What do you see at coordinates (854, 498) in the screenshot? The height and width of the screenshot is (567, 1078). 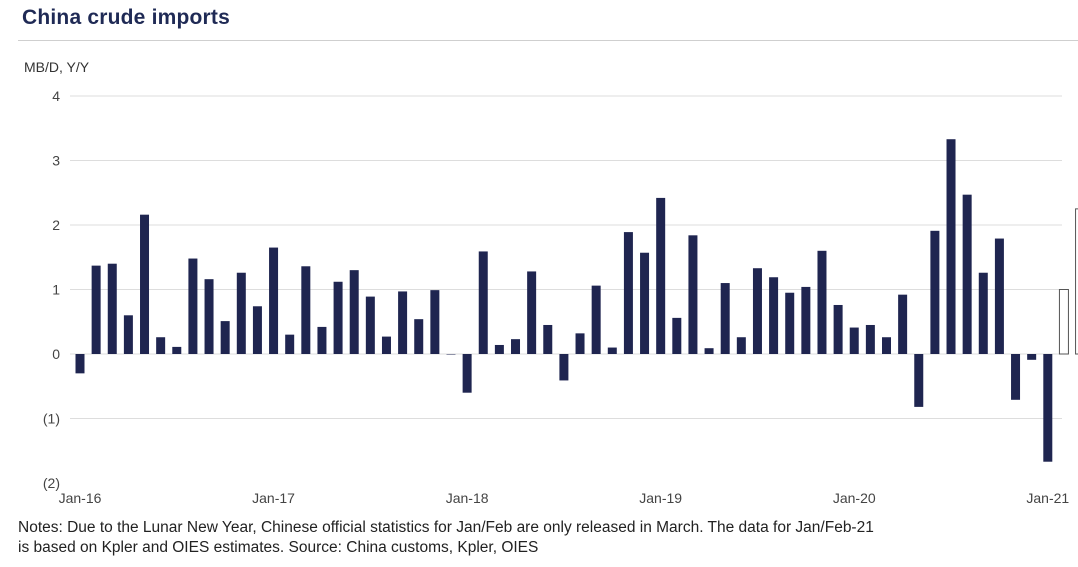 I see `x-tick-label: Jan-20` at bounding box center [854, 498].